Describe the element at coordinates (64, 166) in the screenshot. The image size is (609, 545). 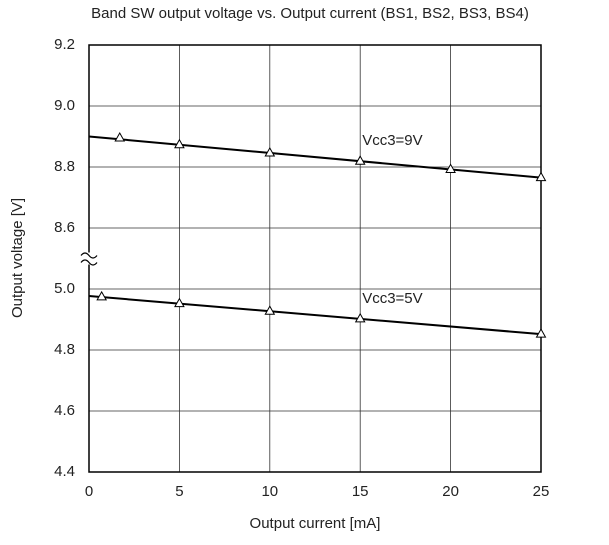
I see `y-tick-label: 8.8` at that location.